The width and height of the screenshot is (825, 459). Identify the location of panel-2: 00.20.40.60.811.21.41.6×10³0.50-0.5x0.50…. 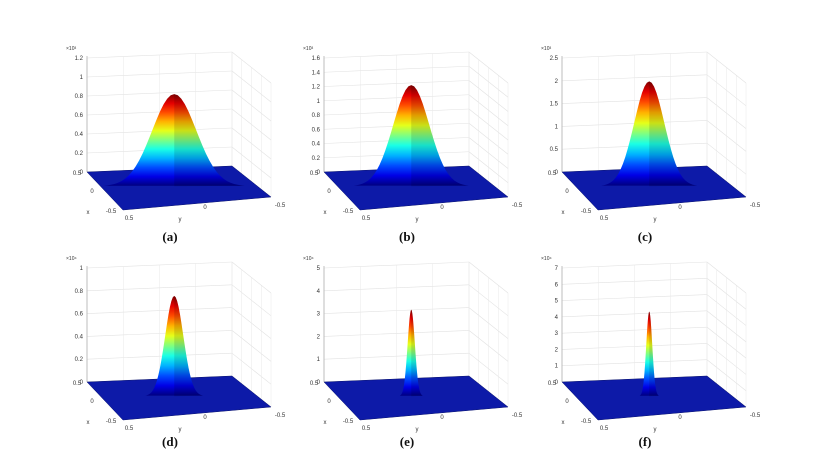
(413, 145).